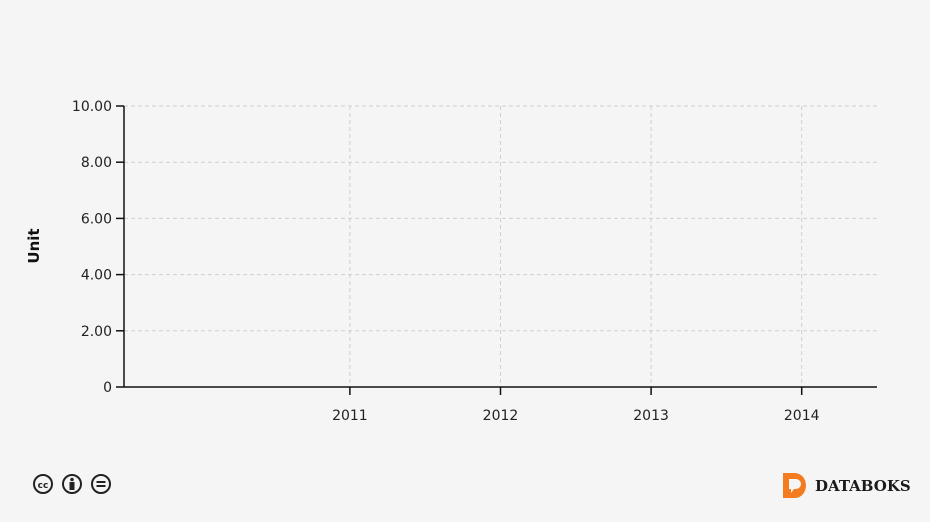 This screenshot has height=522, width=930. I want to click on y-tick-label: 2.00, so click(96, 332).